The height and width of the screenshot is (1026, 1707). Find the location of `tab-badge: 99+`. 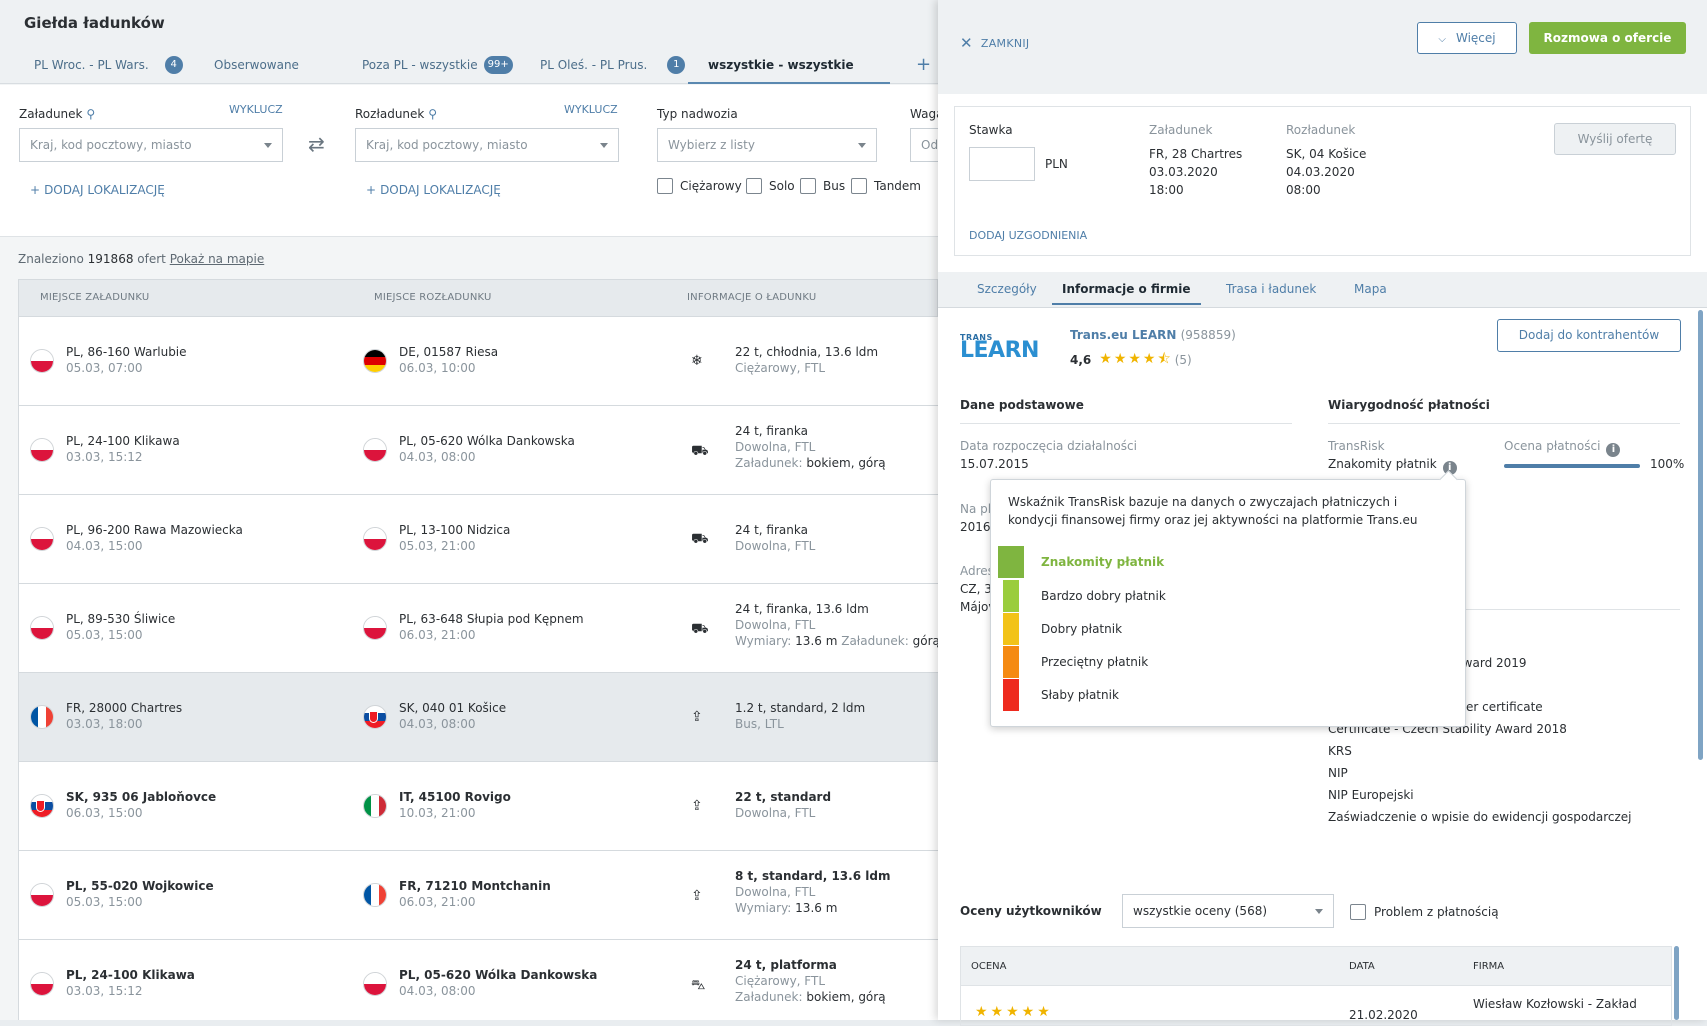

tab-badge: 99+ is located at coordinates (498, 65).